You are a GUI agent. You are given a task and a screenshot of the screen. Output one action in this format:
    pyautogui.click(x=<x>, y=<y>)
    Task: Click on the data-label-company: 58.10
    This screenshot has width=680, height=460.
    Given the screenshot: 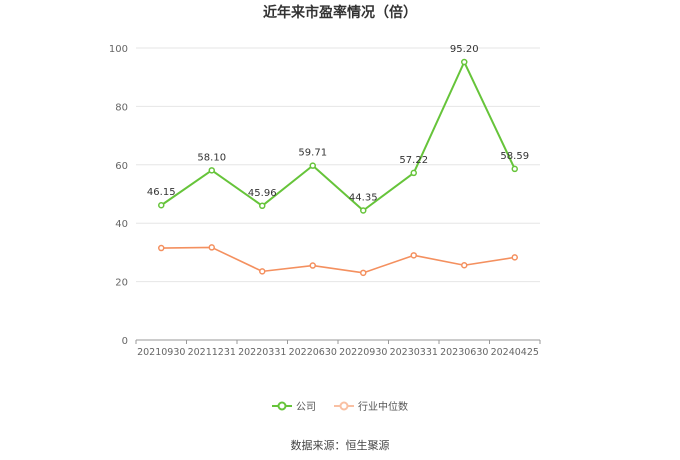 What is the action you would take?
    pyautogui.click(x=211, y=157)
    